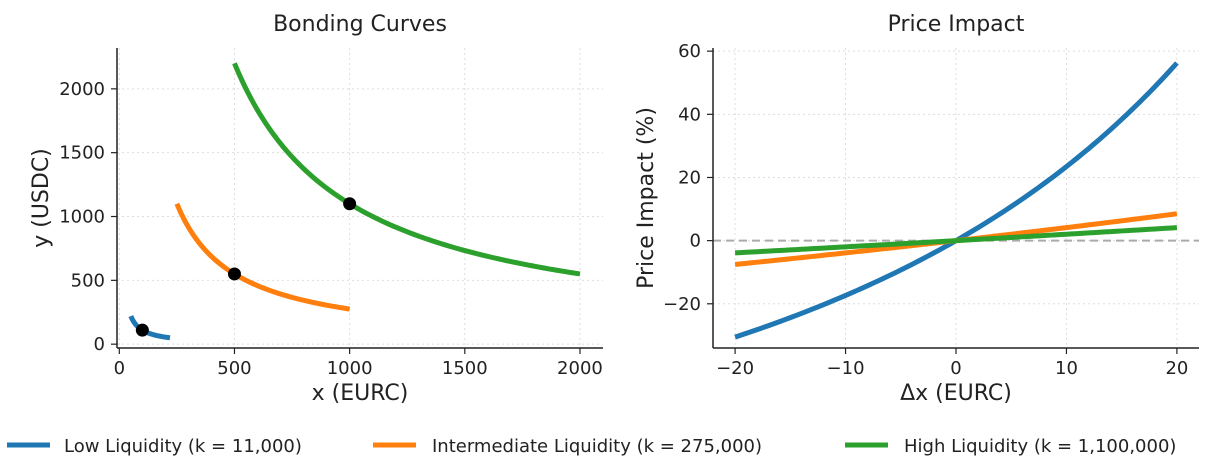 This screenshot has height=459, width=1225. I want to click on x-tick-label: 10, so click(1066, 368).